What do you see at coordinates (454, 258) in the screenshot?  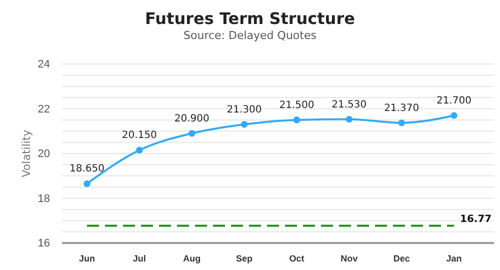 I see `x-tick-label: Jan` at bounding box center [454, 258].